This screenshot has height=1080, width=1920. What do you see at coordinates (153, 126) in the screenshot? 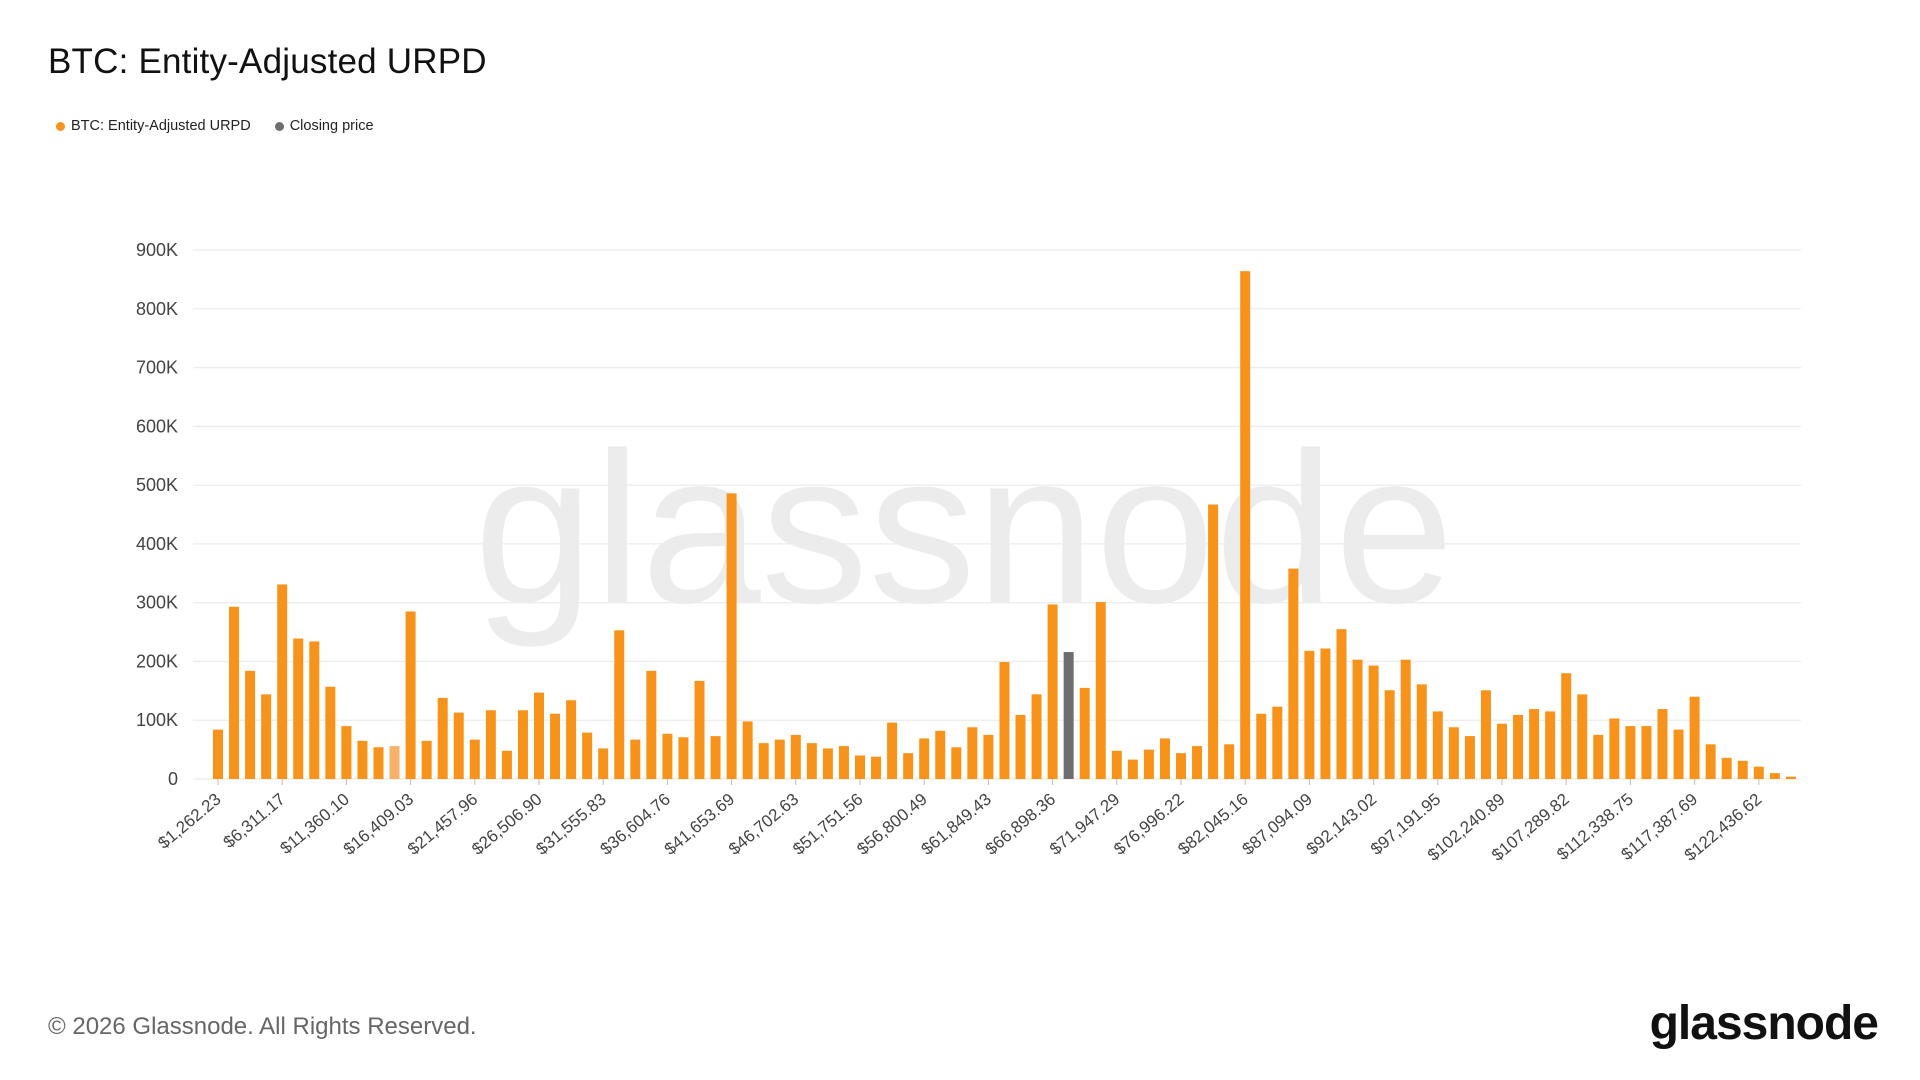
I see `legend-item-urpd: BTC: Entity-Adjusted URPD` at bounding box center [153, 126].